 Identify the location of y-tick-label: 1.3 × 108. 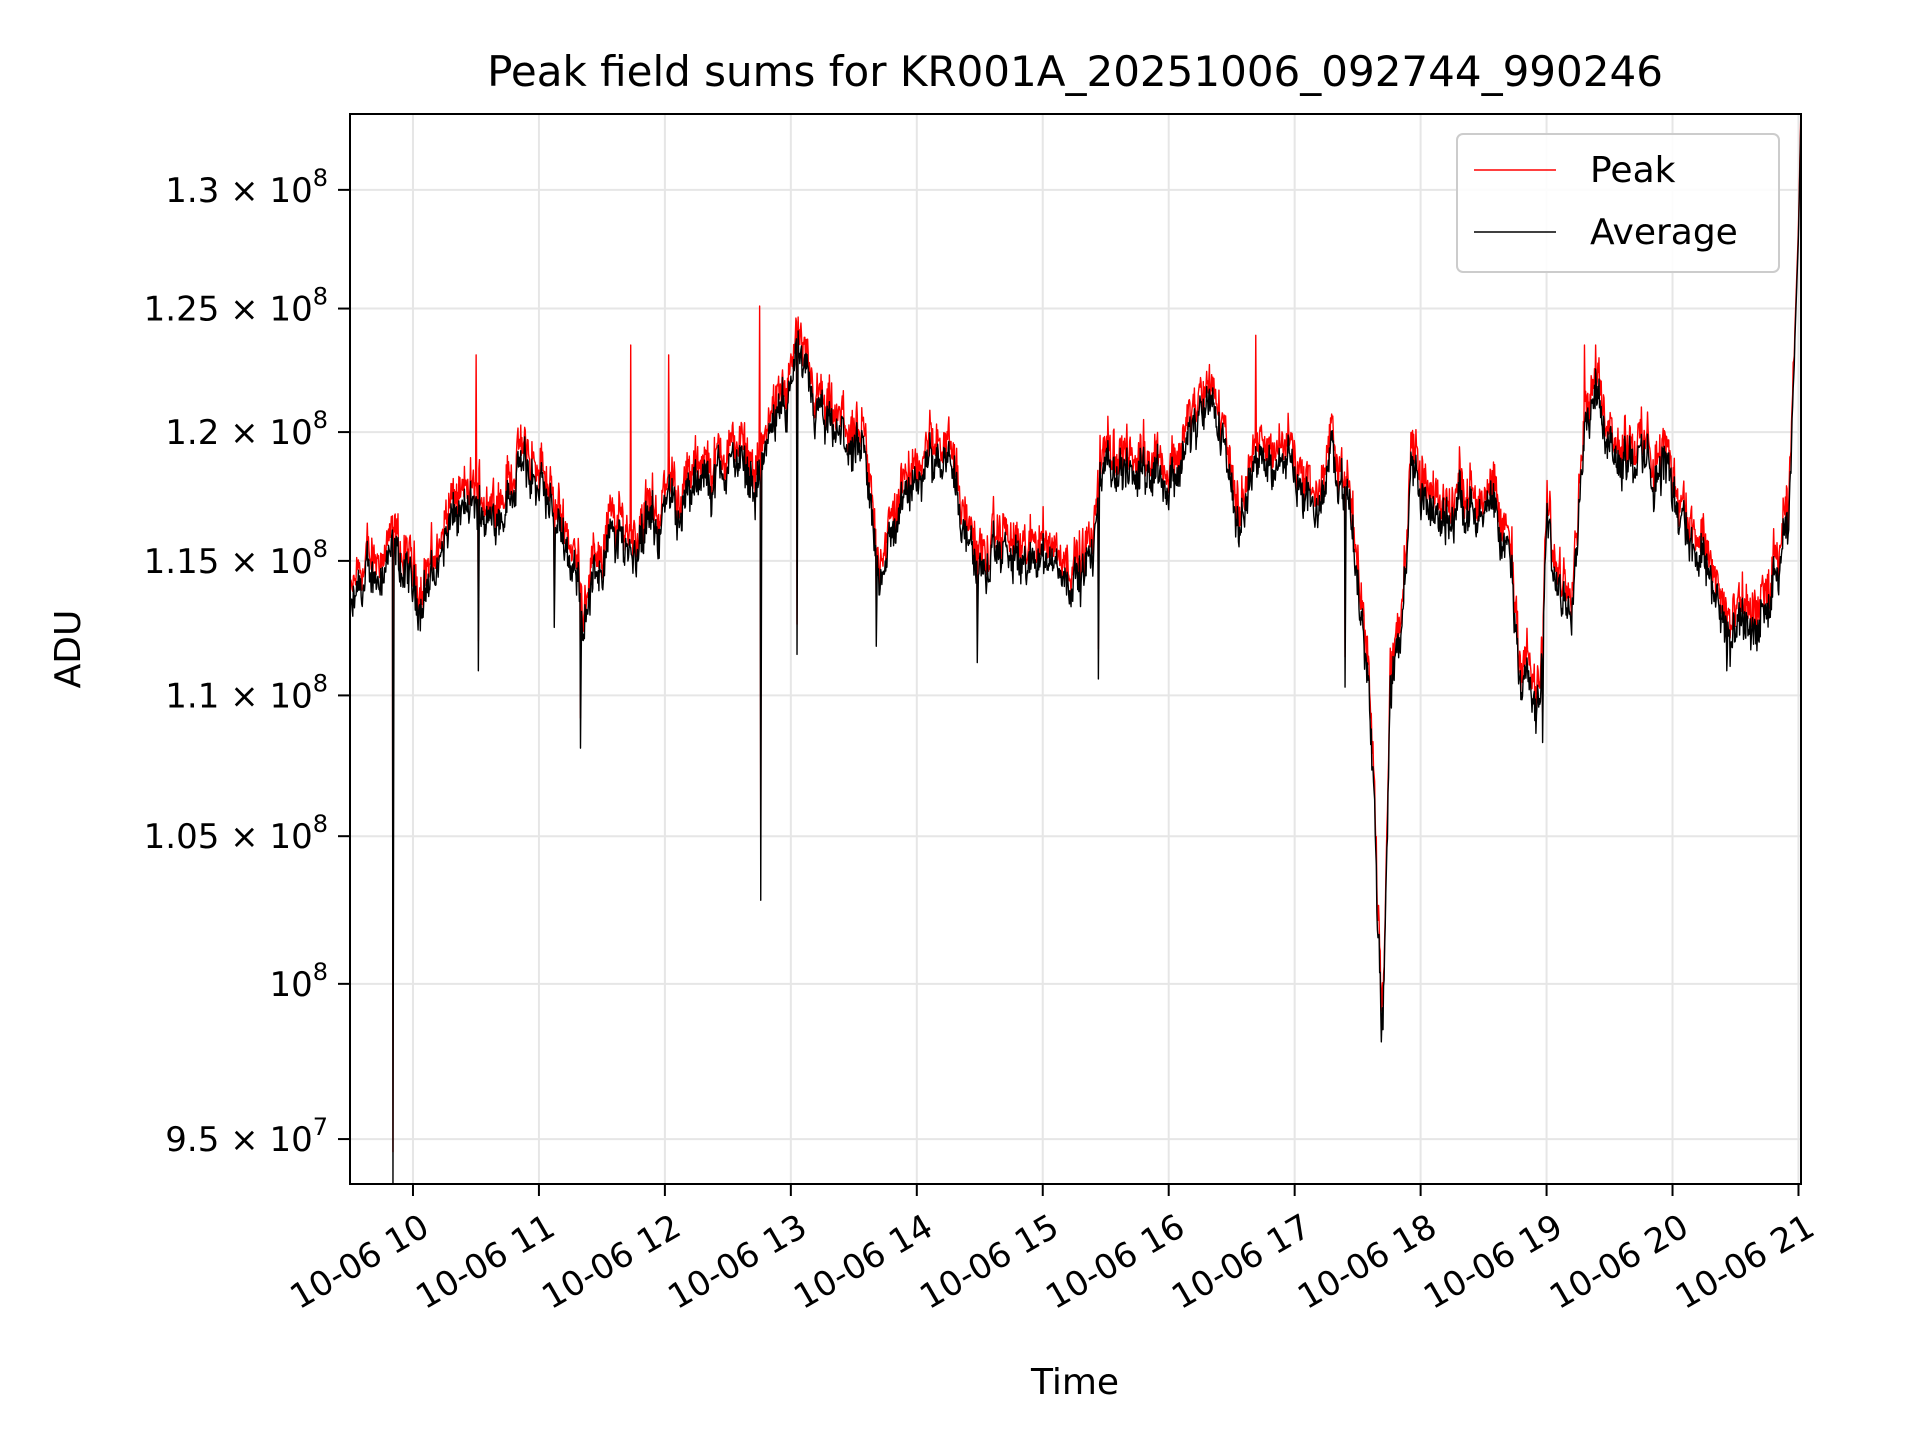
(246, 187).